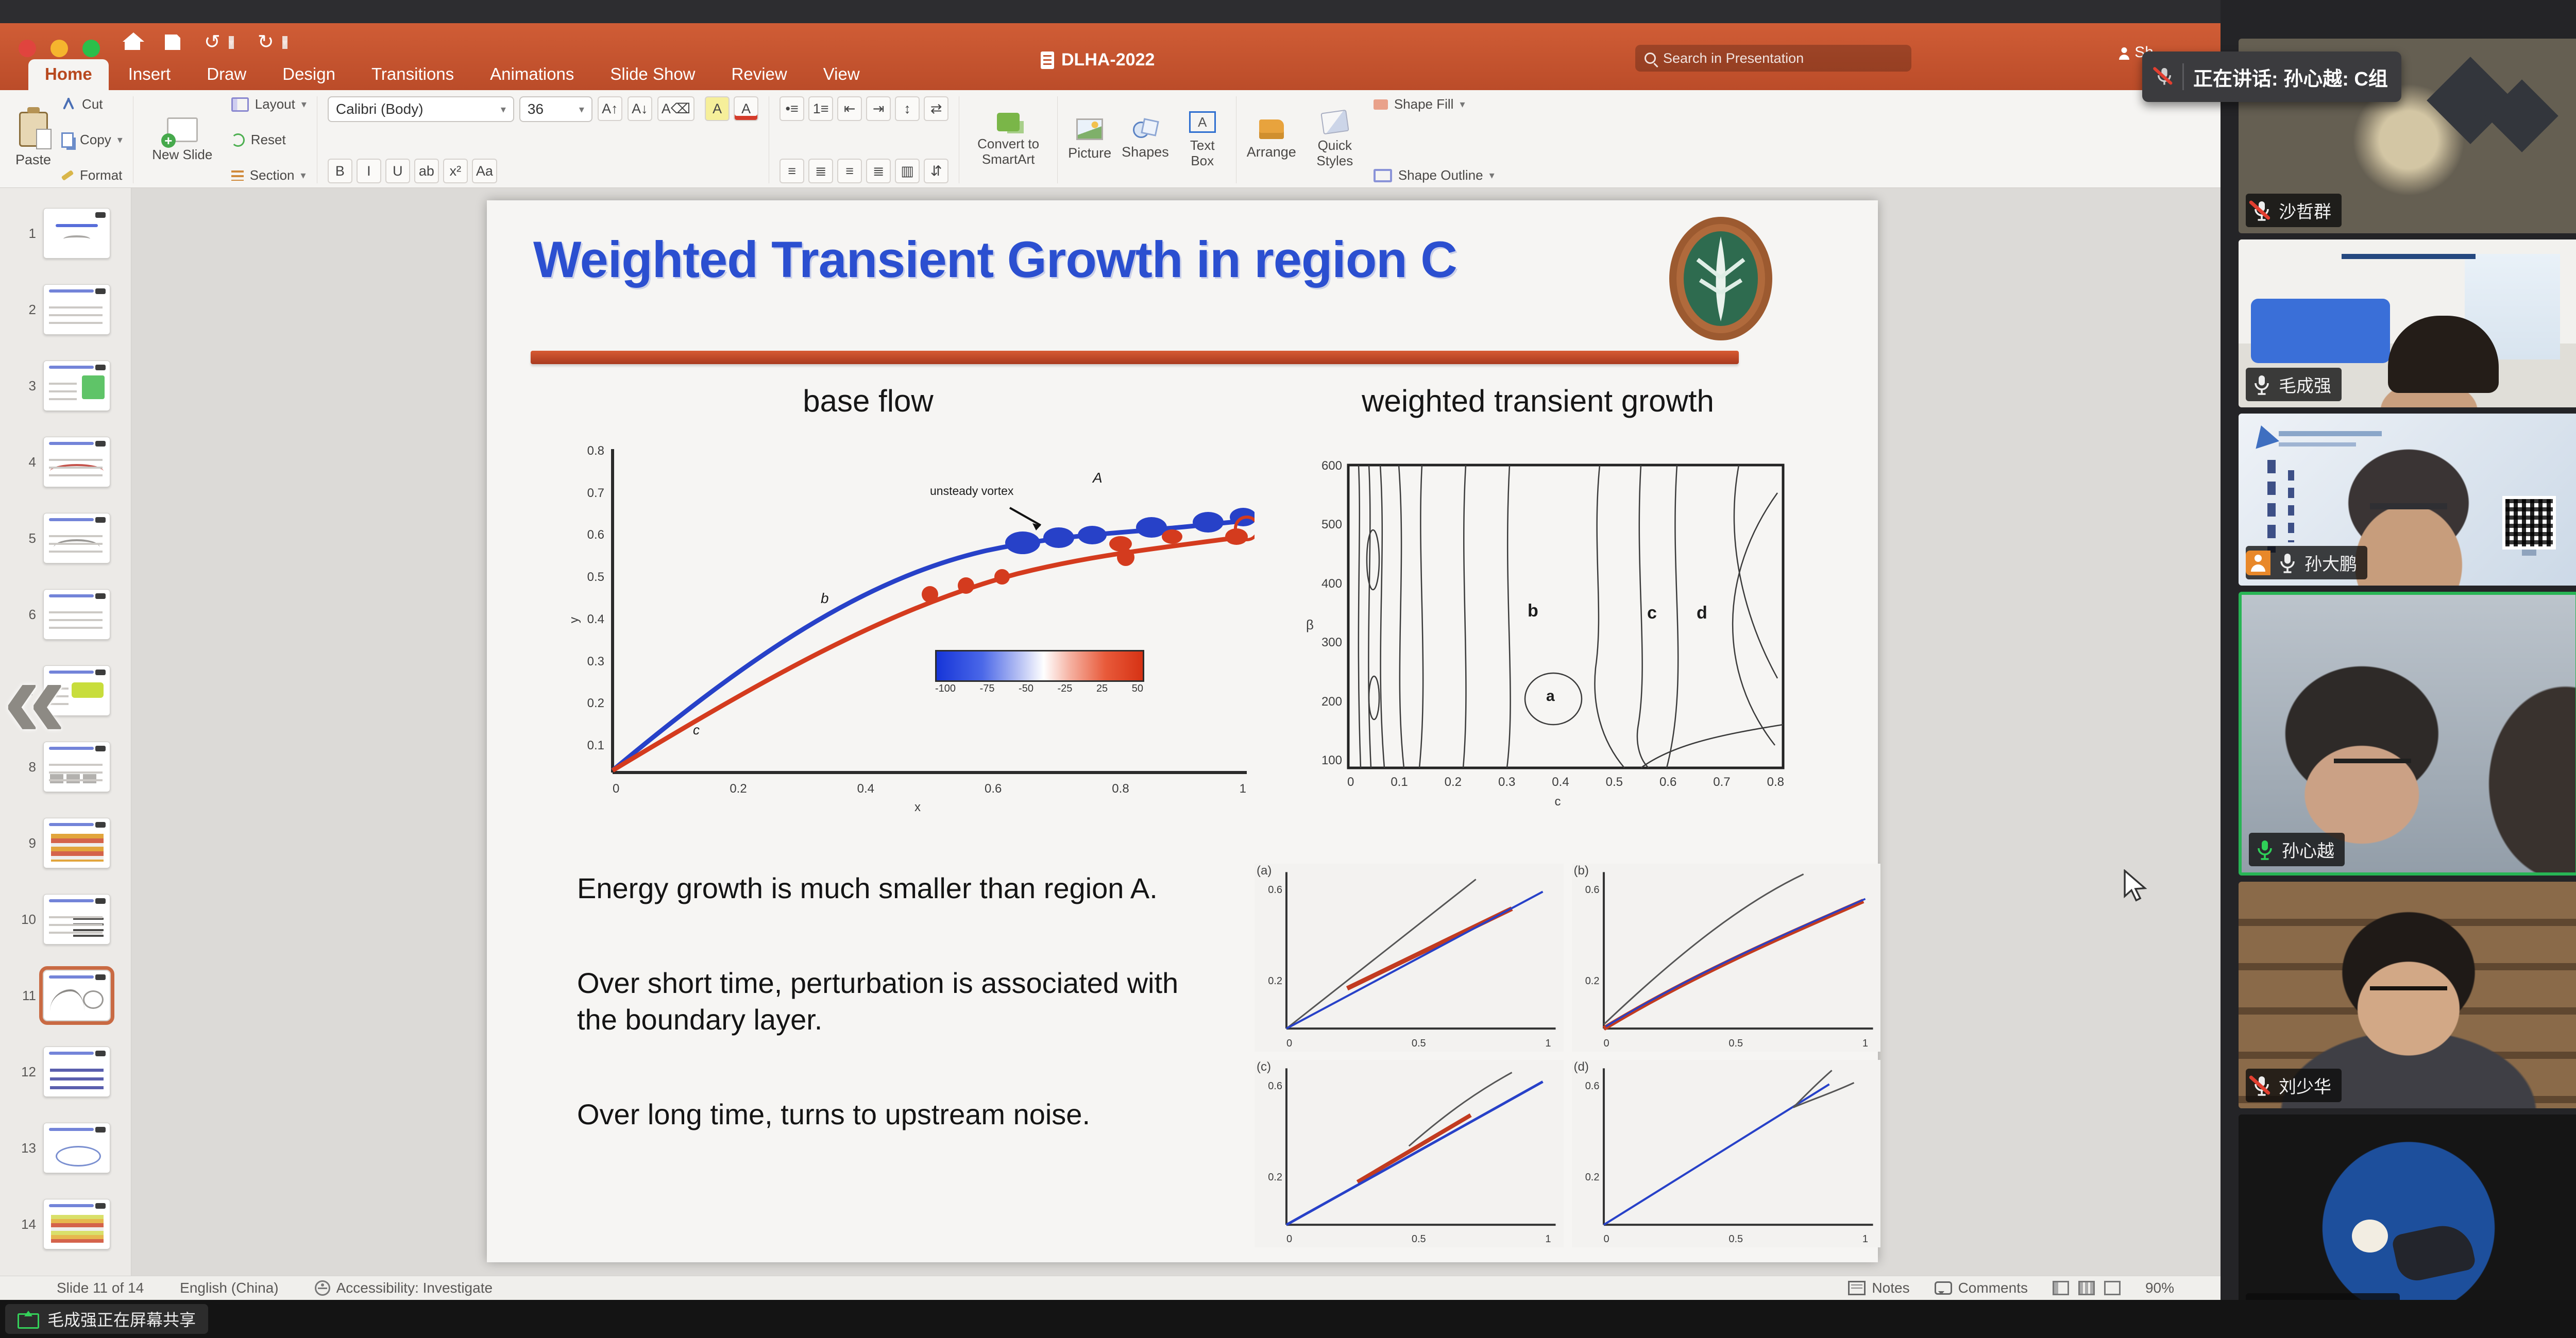 The width and height of the screenshot is (2576, 1338). Describe the element at coordinates (2112, 1288) in the screenshot. I see `slideshow-view-icon` at that location.